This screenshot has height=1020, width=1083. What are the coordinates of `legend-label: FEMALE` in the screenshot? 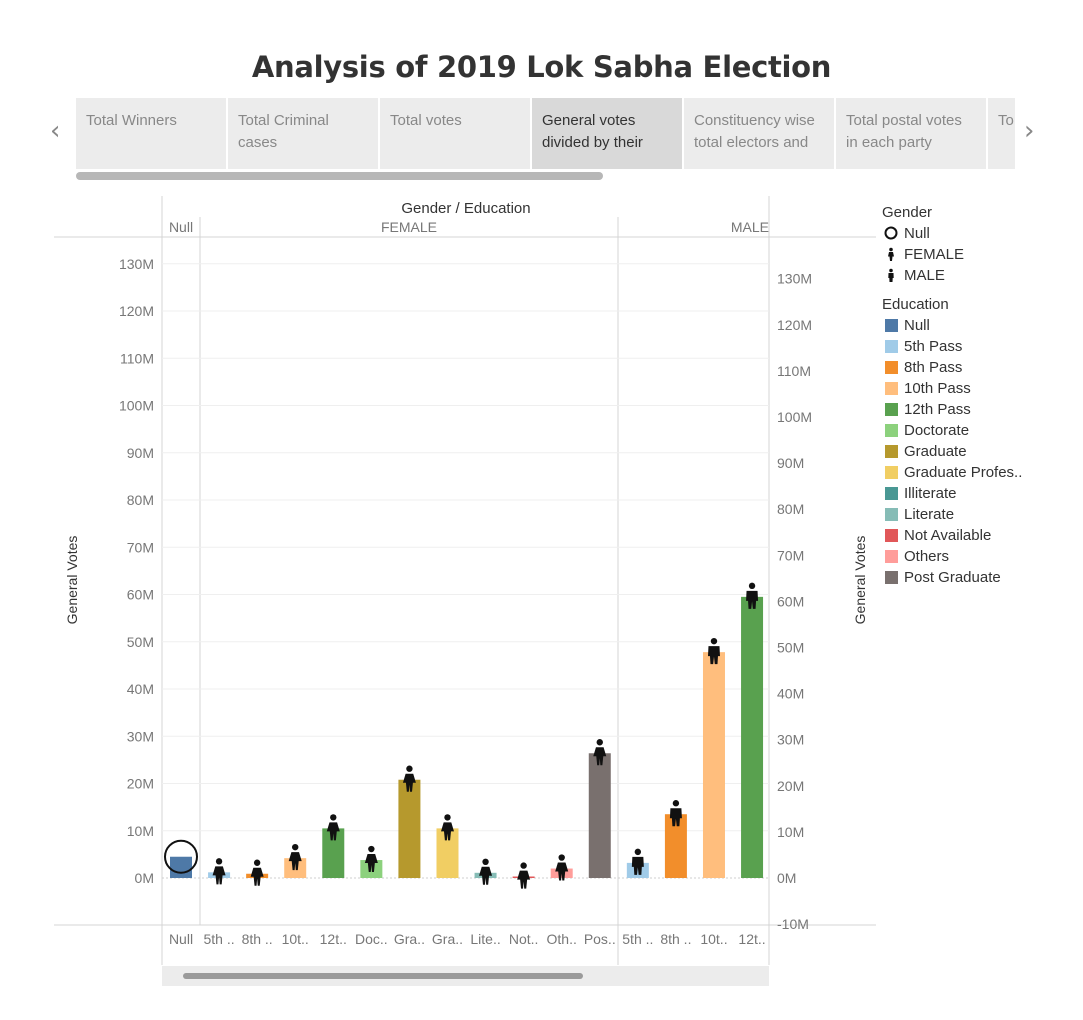 It's located at (934, 254).